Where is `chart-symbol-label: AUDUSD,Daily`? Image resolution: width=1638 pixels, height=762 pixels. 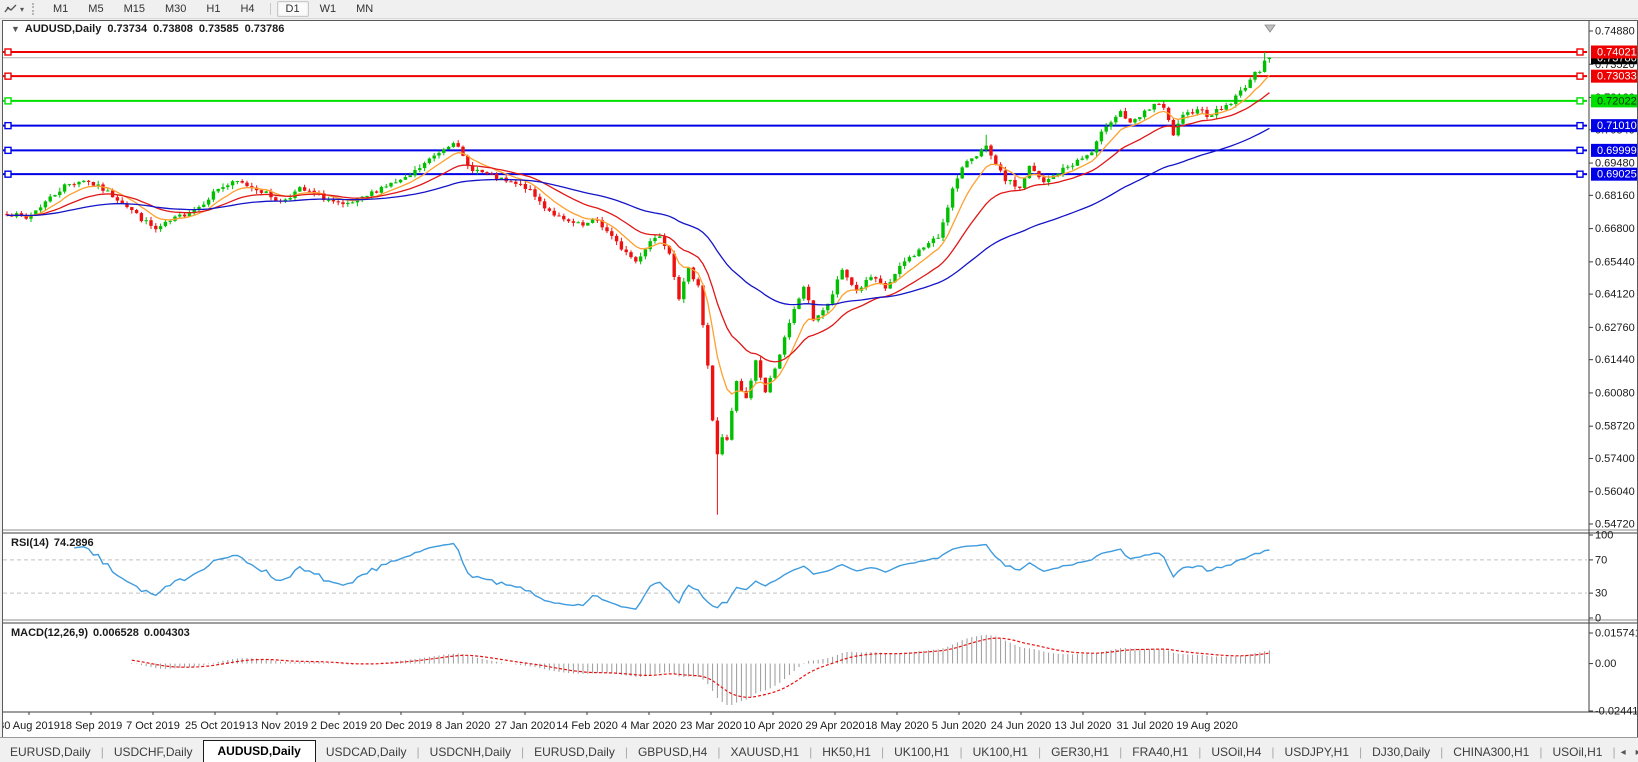
chart-symbol-label: AUDUSD,Daily is located at coordinates (63, 29).